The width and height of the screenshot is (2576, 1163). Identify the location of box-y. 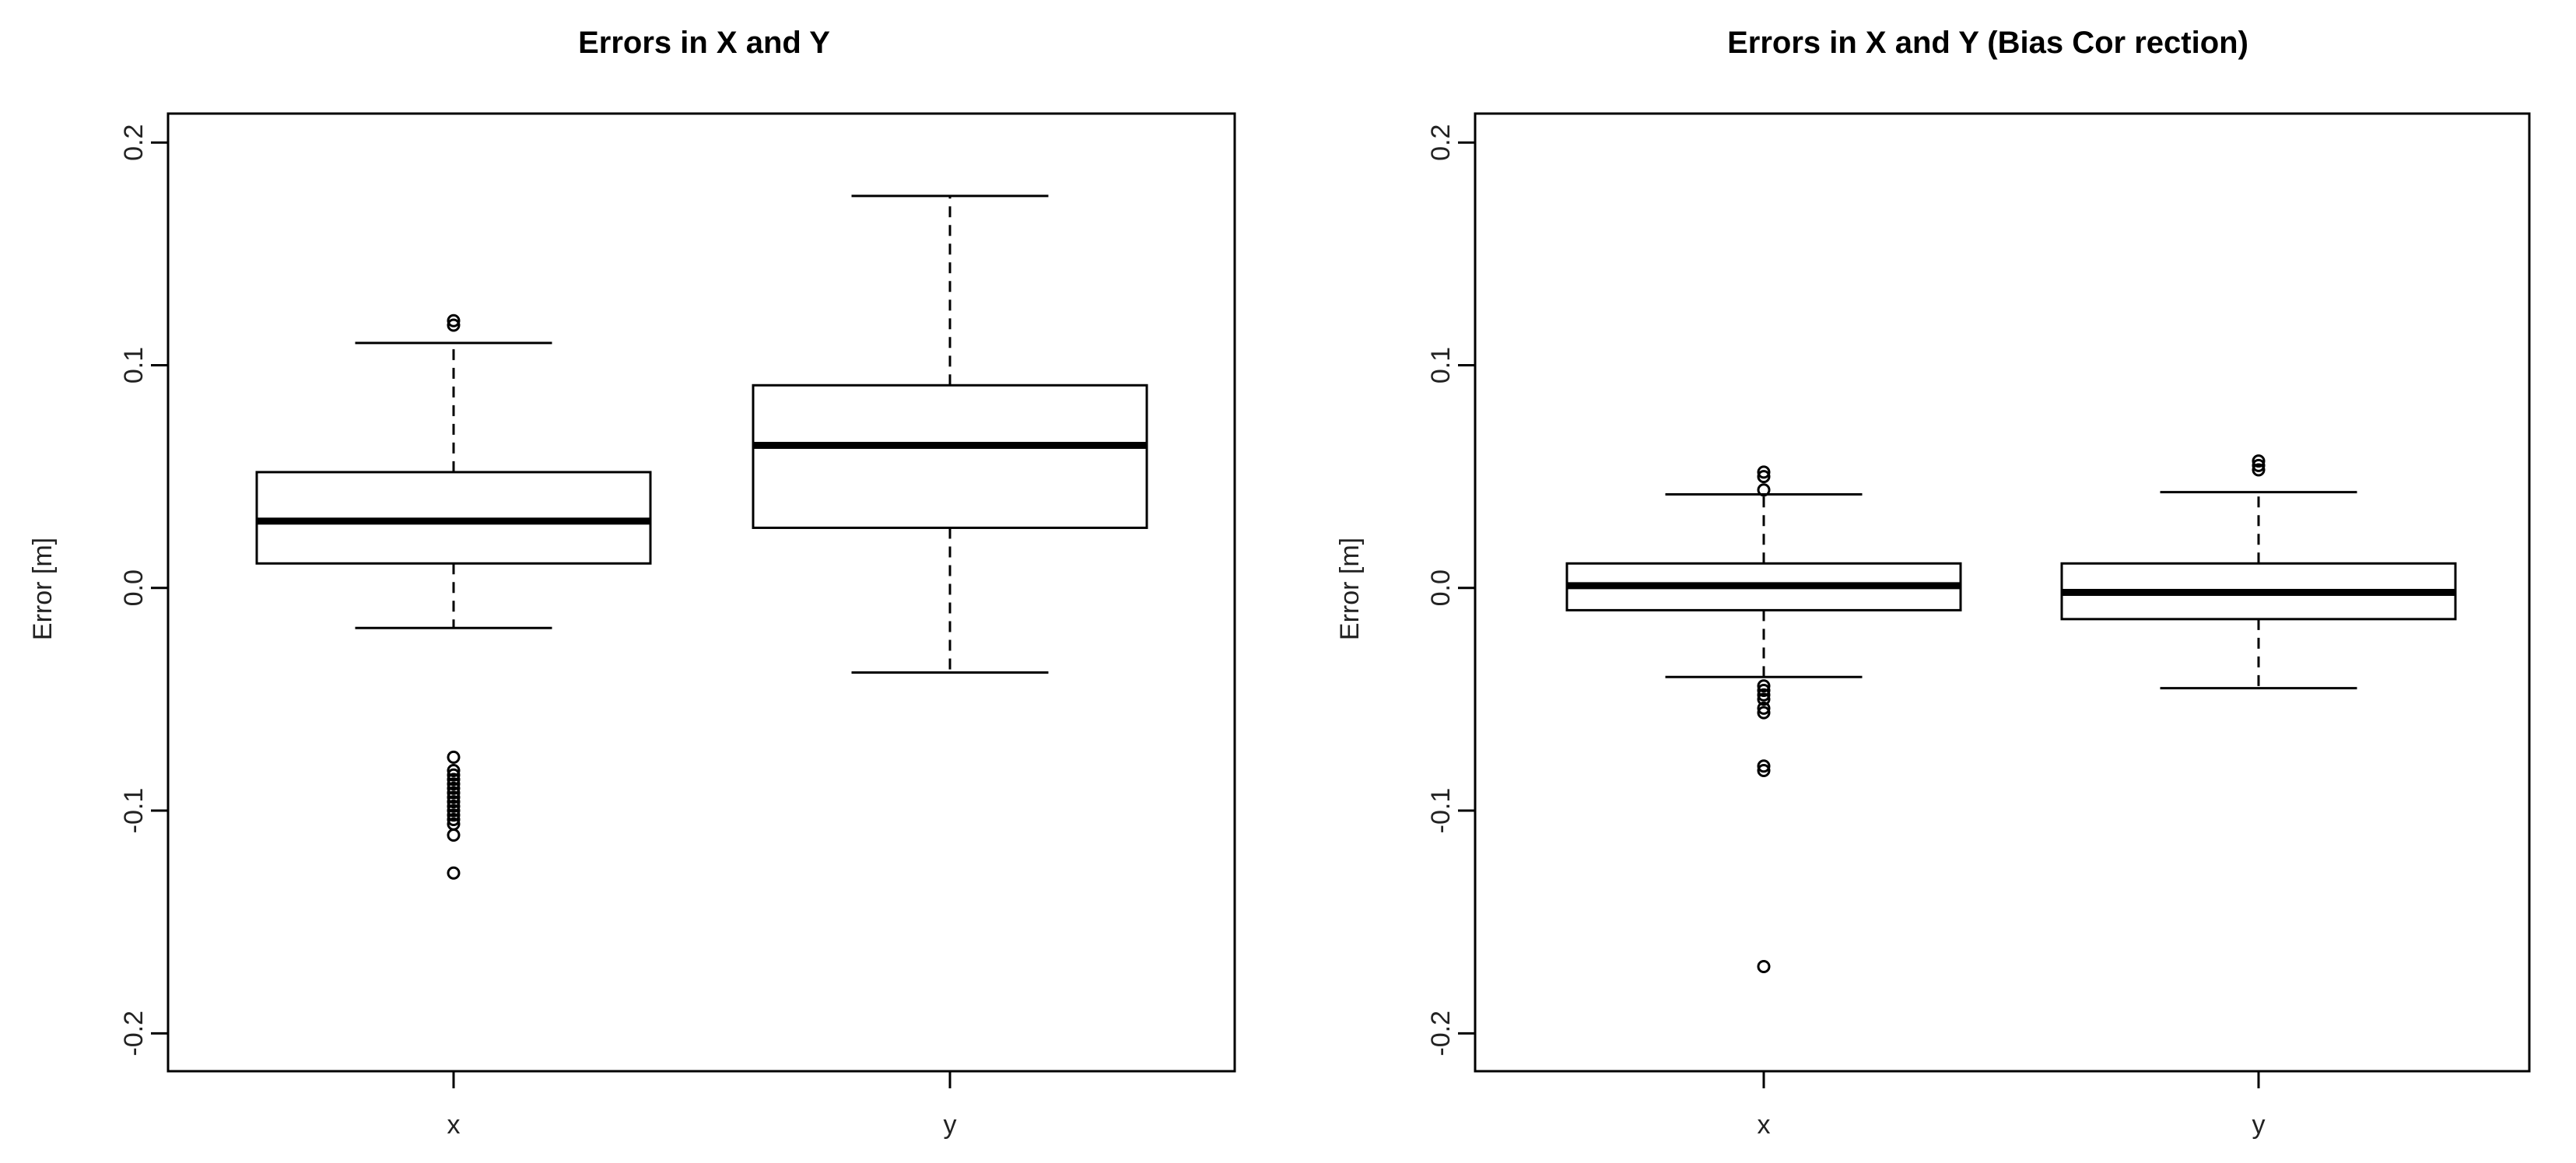
(950, 457).